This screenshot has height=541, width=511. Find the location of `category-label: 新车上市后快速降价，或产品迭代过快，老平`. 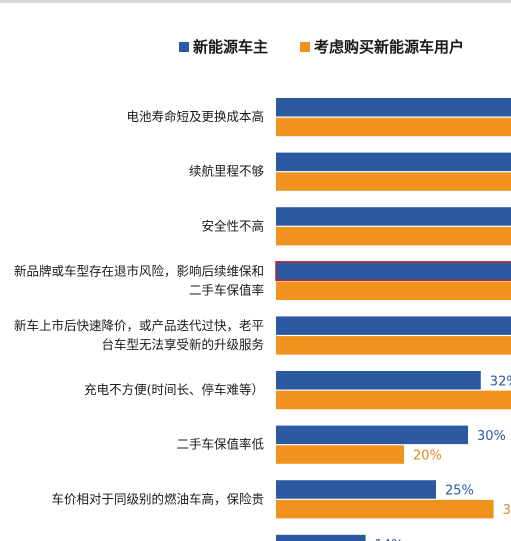

category-label: 新车上市后快速降价，或产品迭代过快，老平 is located at coordinates (139, 325).